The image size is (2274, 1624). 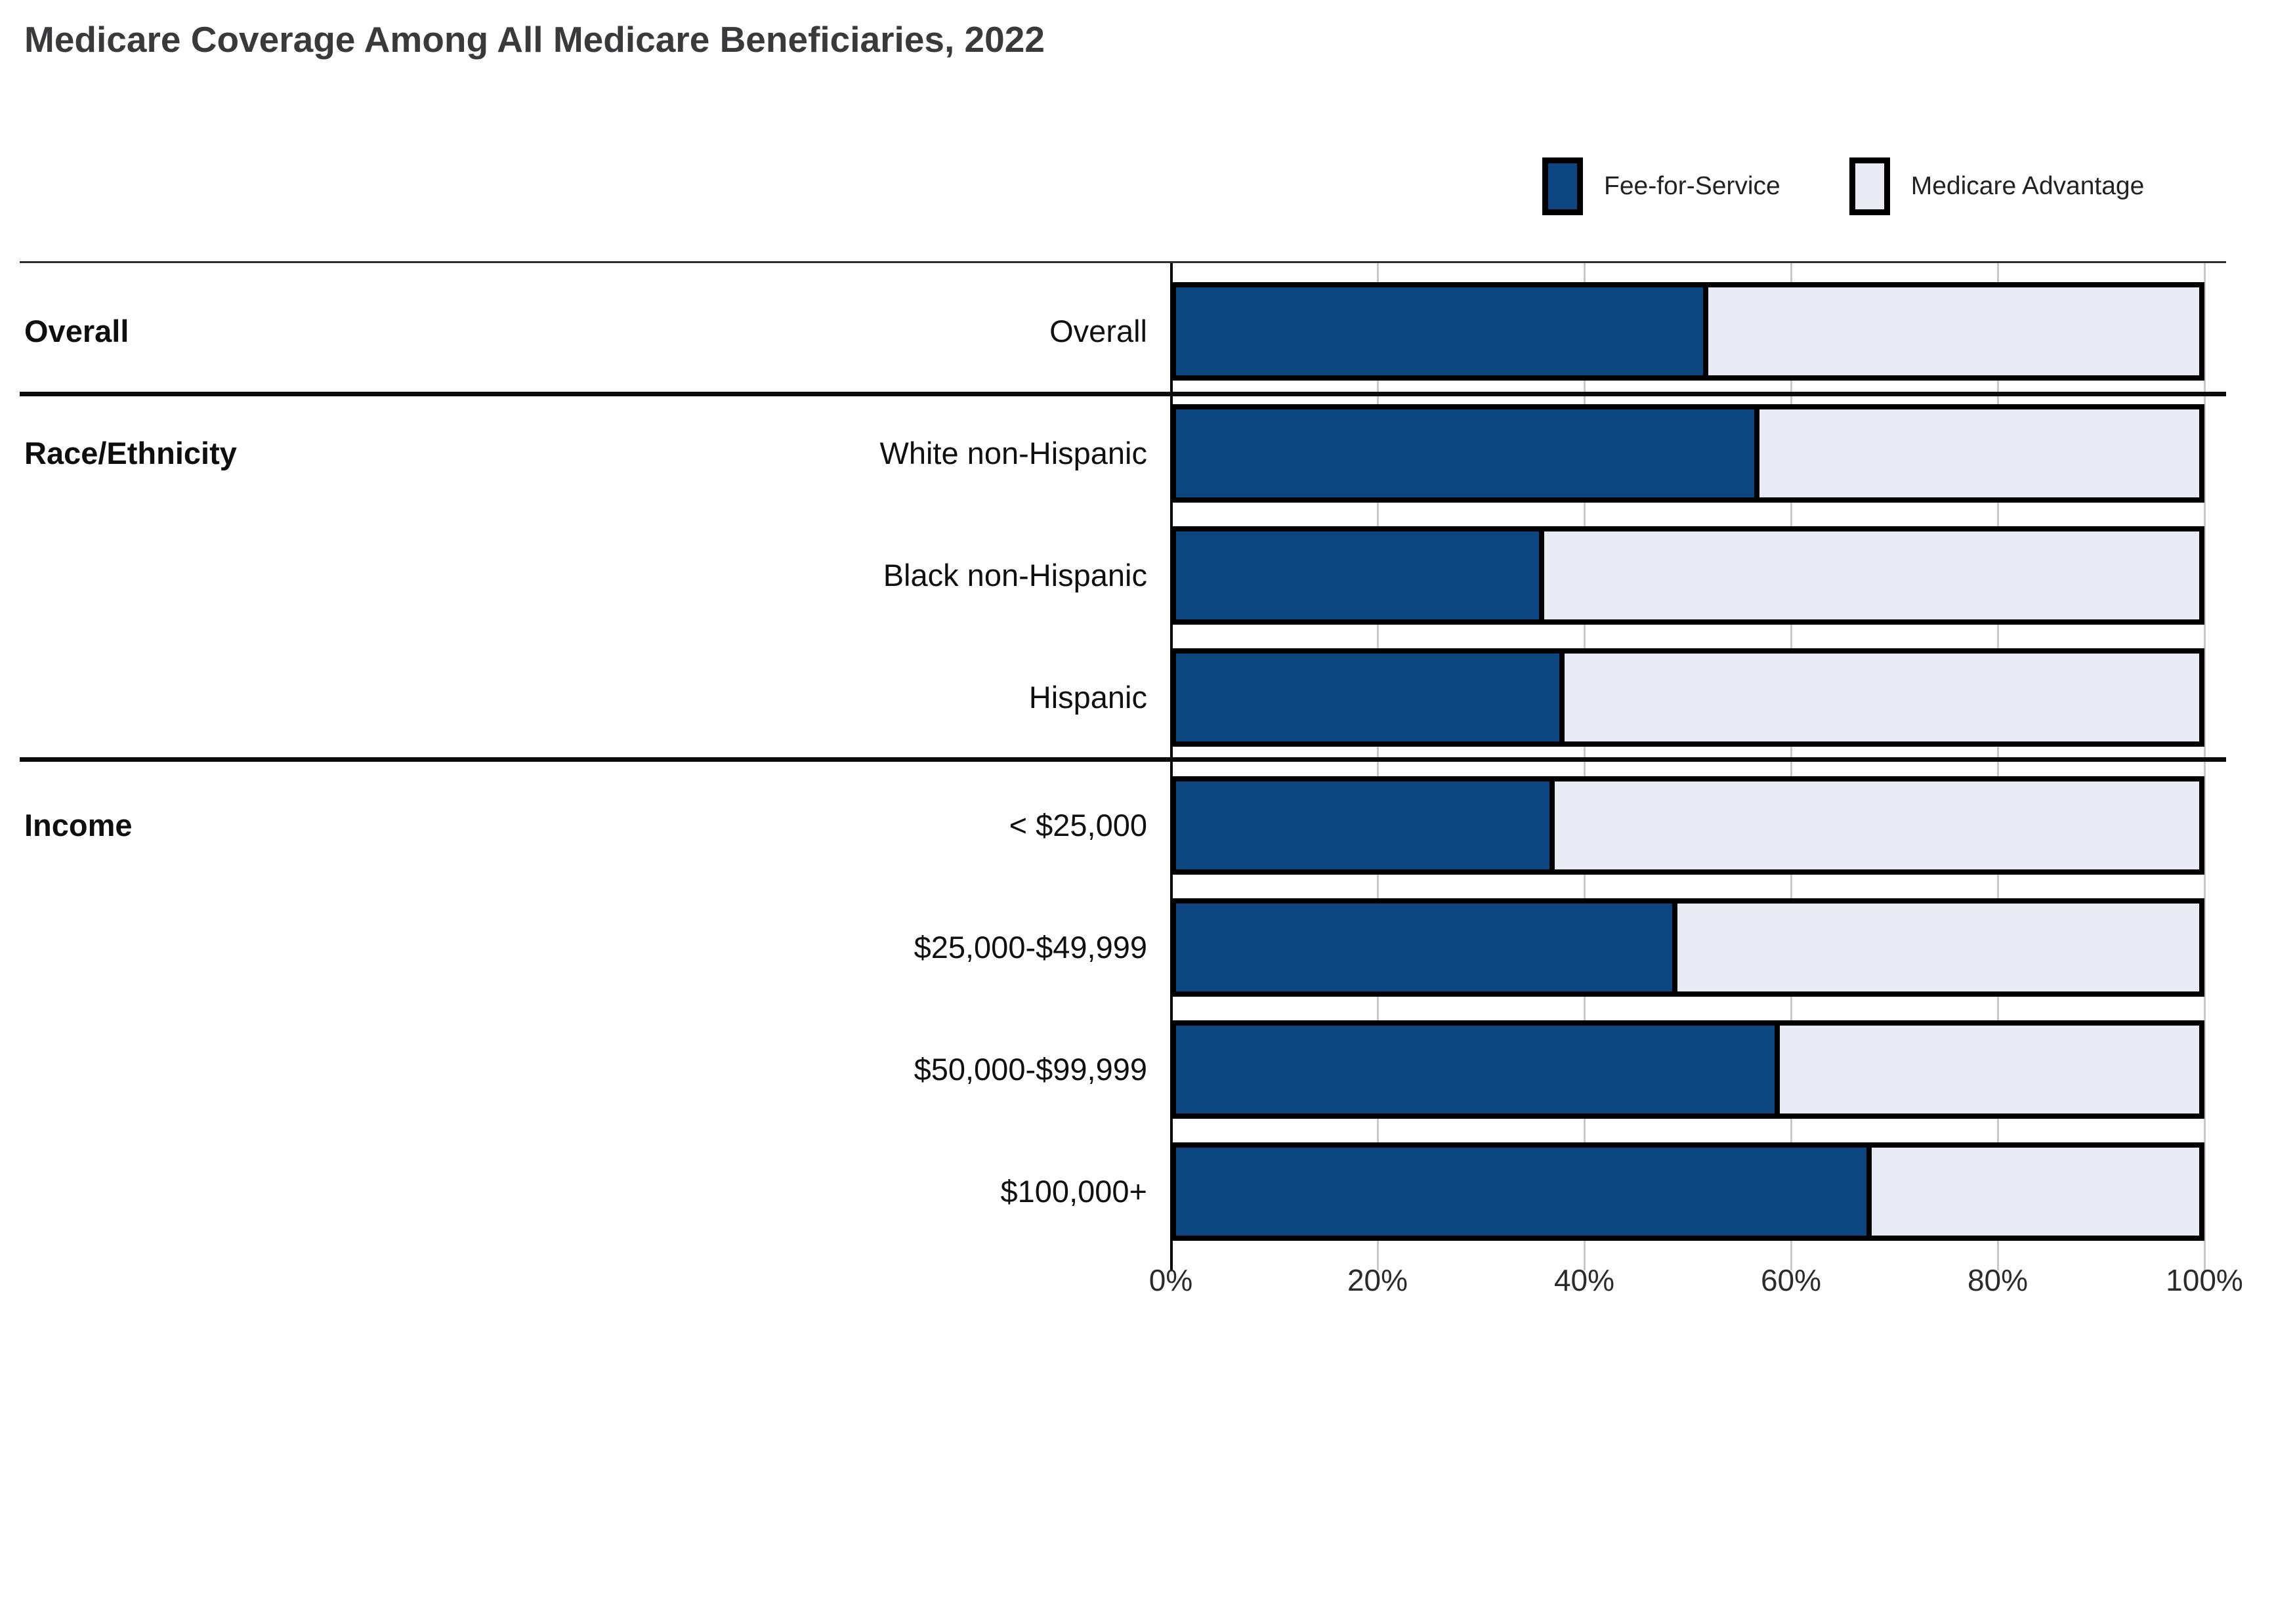 What do you see at coordinates (1123, 394) in the screenshot?
I see `group-separator-race` at bounding box center [1123, 394].